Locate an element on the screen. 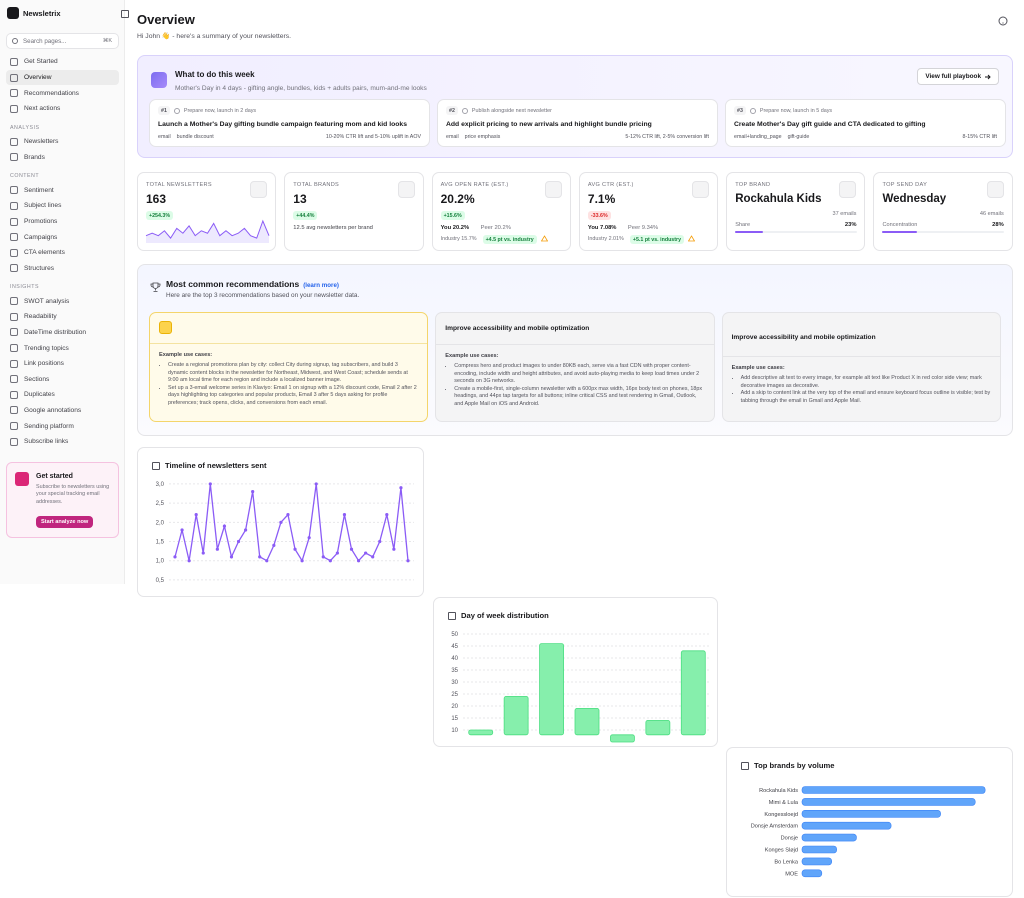 This screenshot has width=1024, height=898. nav-item: Recommendations is located at coordinates (62, 93).